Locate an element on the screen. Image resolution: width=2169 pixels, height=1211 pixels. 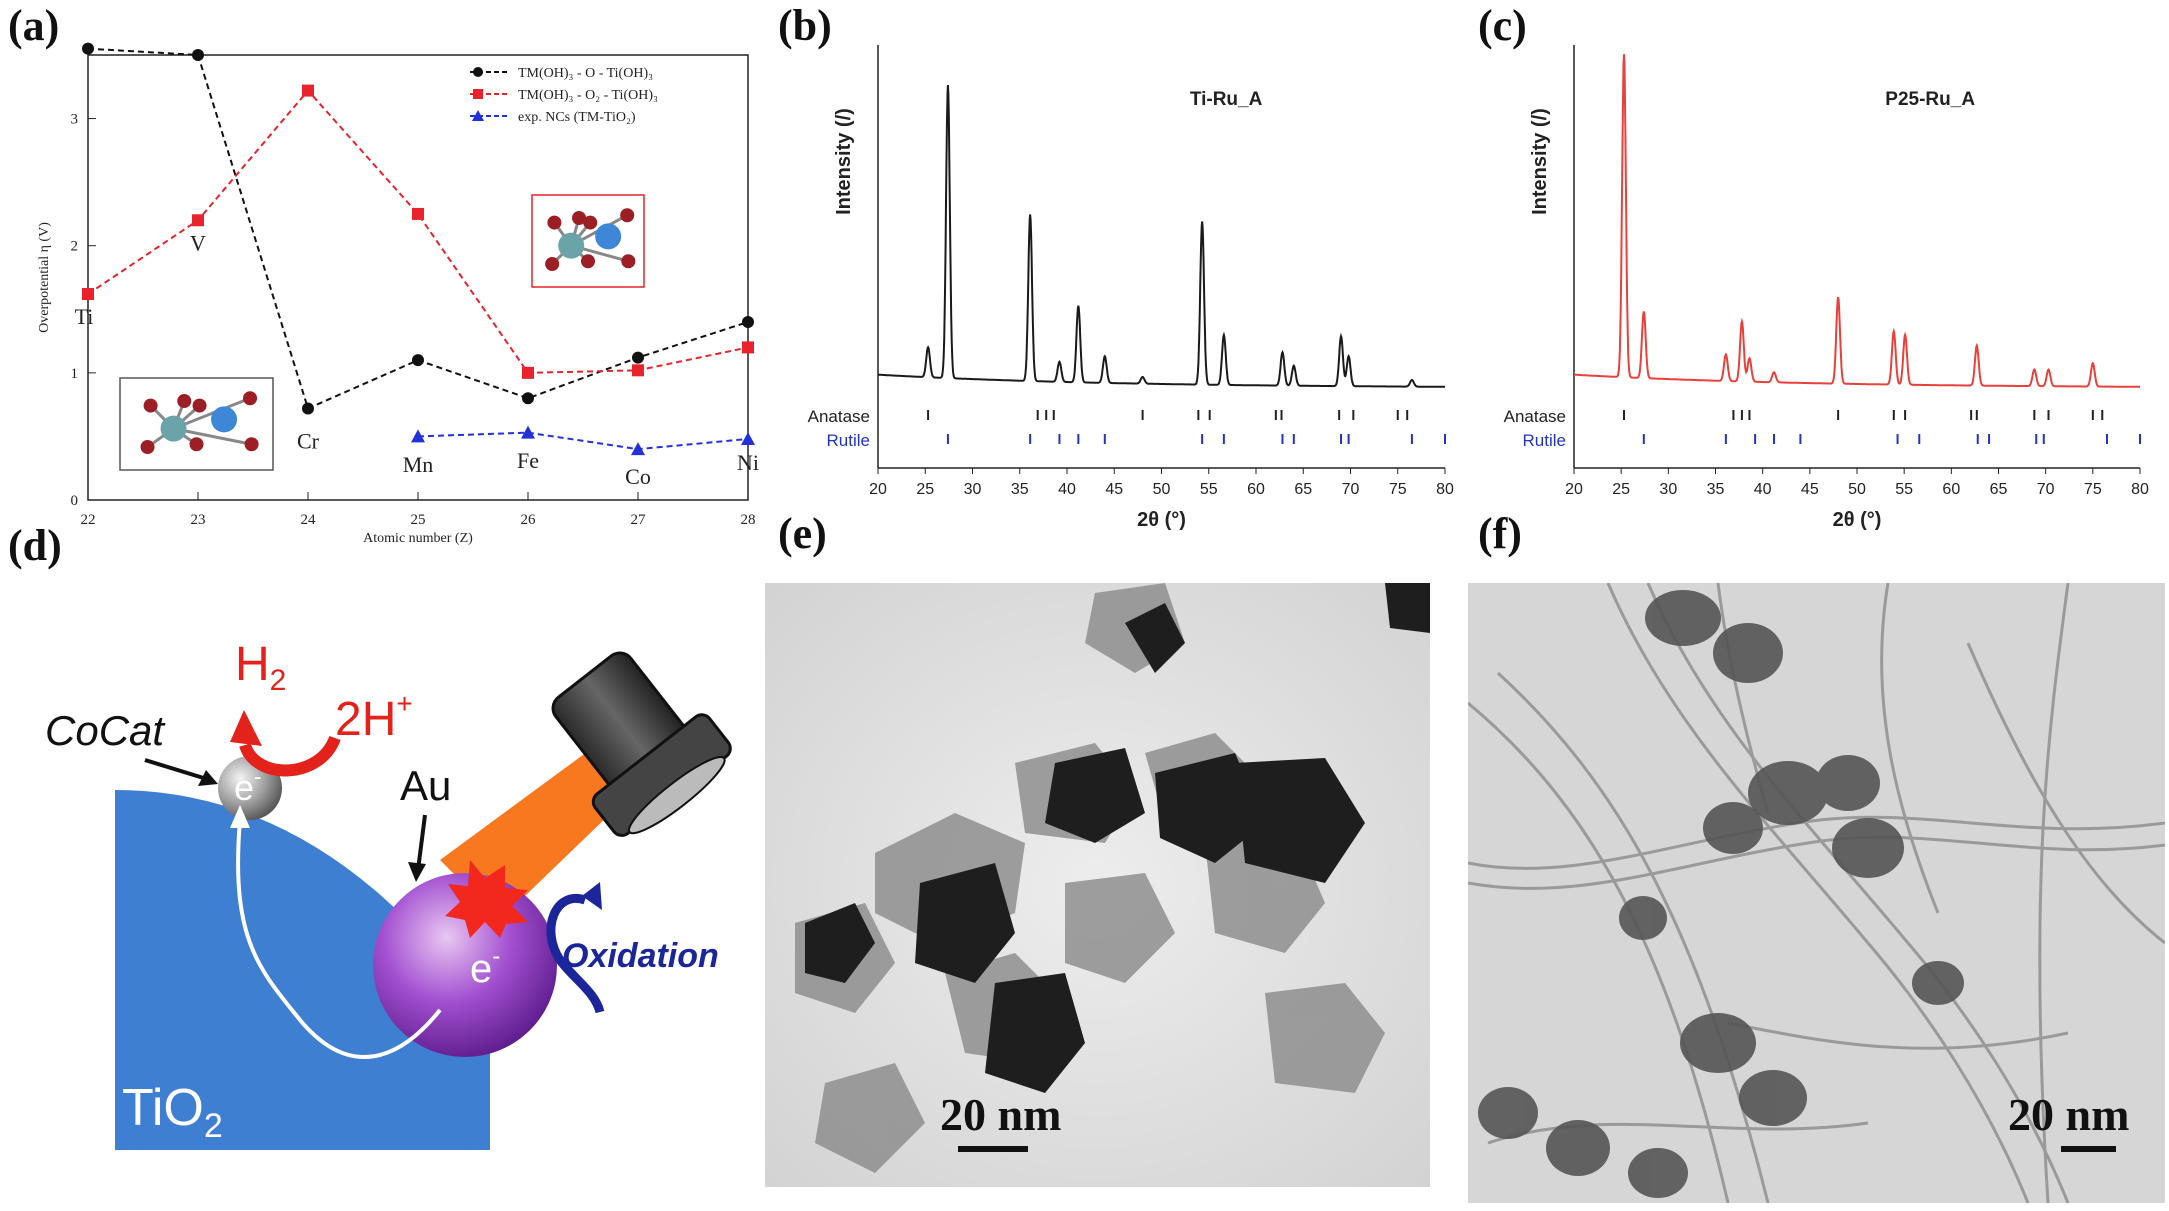
photocatalysis-schematic: H2 2H+ CoCat Au e- e- Oxidation TiO2 is located at coordinates (388, 894).